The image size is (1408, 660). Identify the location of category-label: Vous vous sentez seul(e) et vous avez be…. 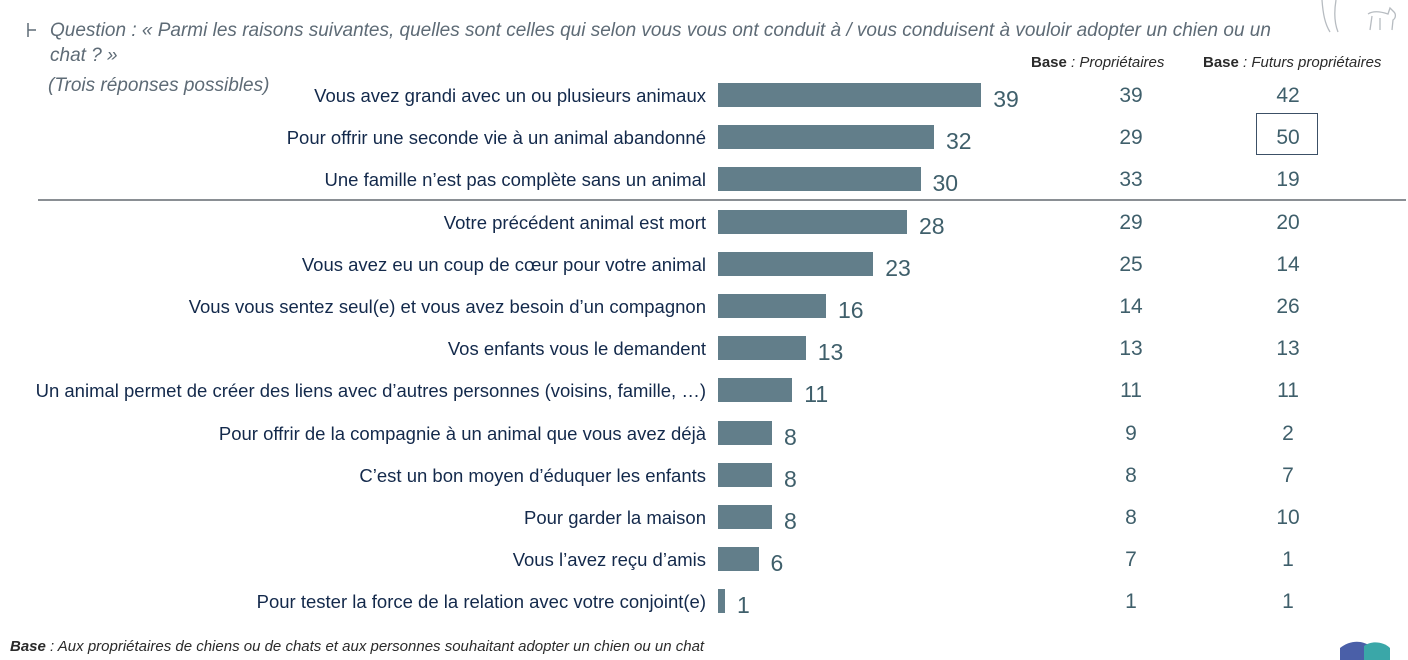
(447, 306).